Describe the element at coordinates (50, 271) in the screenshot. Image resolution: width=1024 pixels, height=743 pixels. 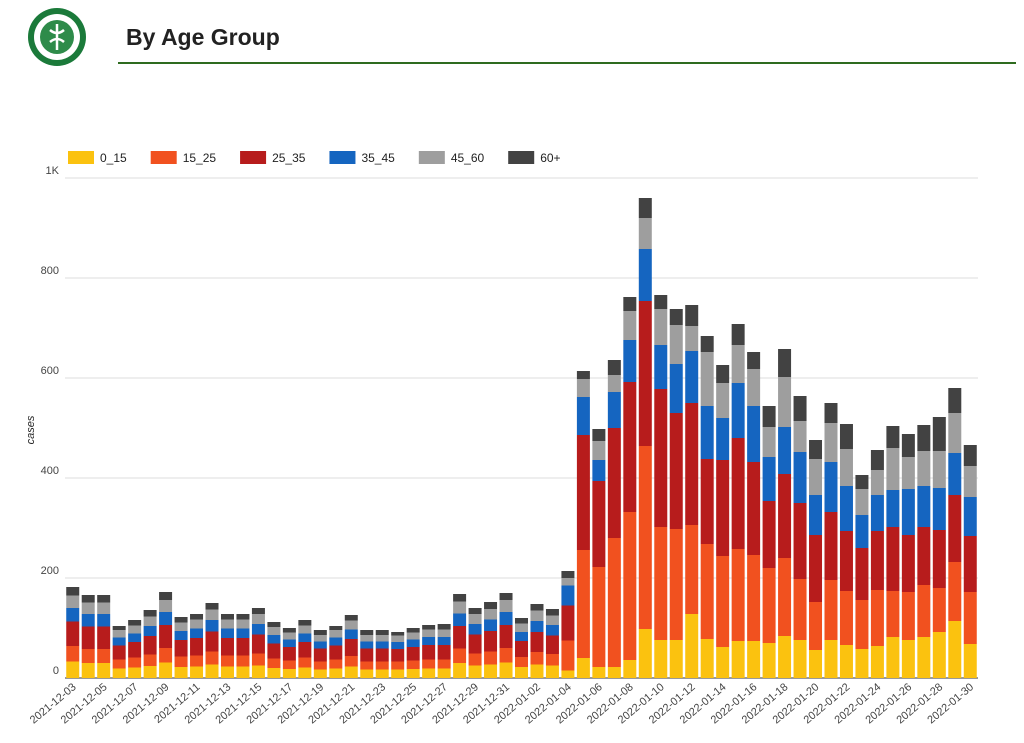
I see `y-tick-label: 800` at that location.